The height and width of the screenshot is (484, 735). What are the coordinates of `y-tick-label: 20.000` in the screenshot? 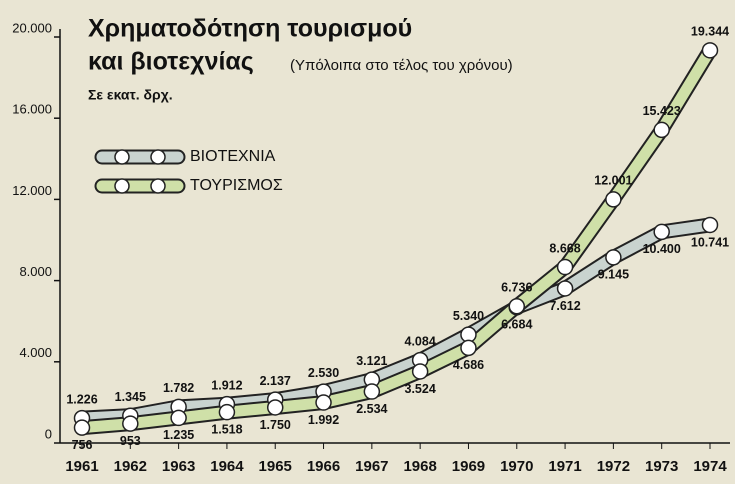 It's located at (32, 27).